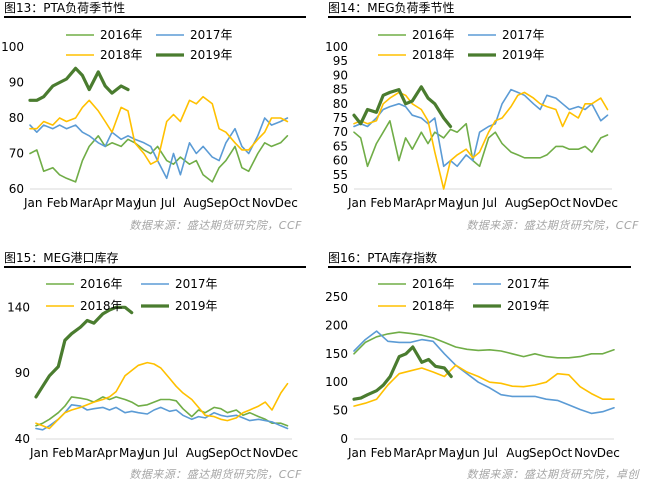  What do you see at coordinates (340, 118) in the screenshot?
I see `y-tick-label: 75` at bounding box center [340, 118].